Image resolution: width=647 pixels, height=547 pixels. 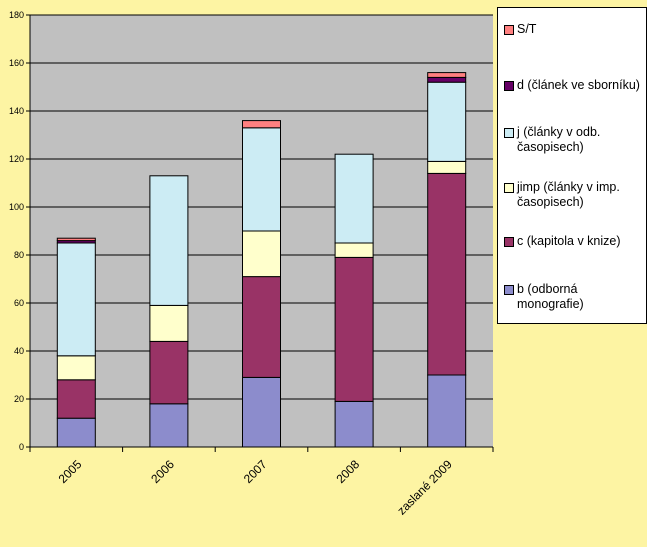 I want to click on x-tick-label: 2008, so click(x=347, y=471).